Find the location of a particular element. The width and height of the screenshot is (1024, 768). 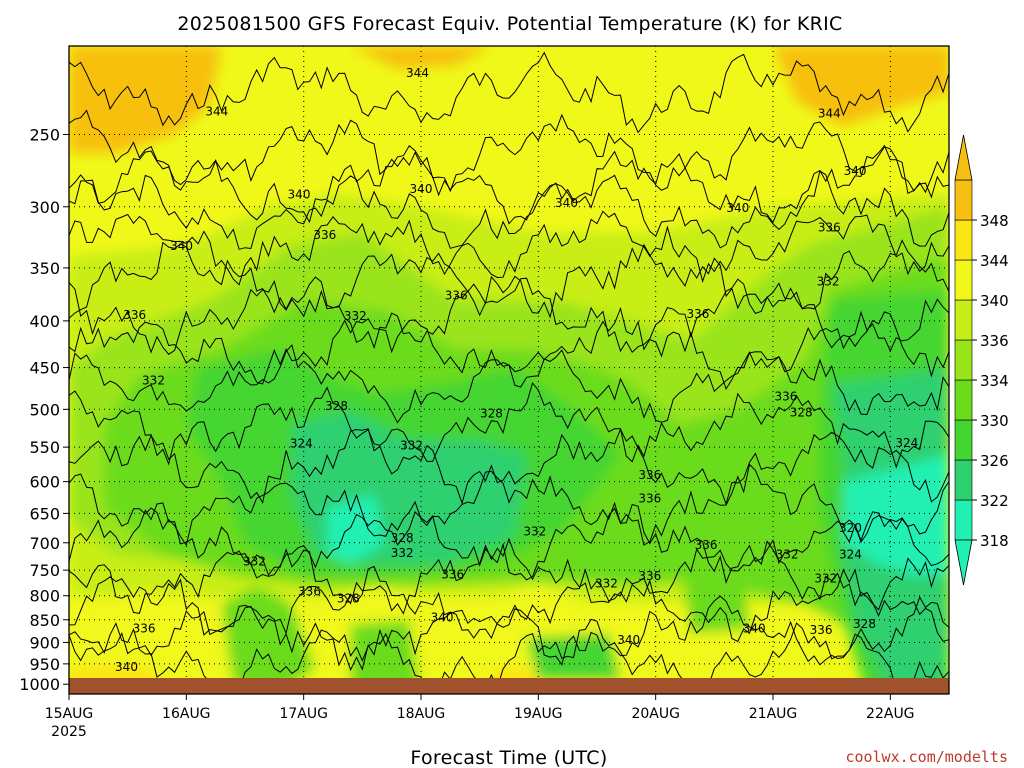

x-tick-label: 15AUG is located at coordinates (69, 714).